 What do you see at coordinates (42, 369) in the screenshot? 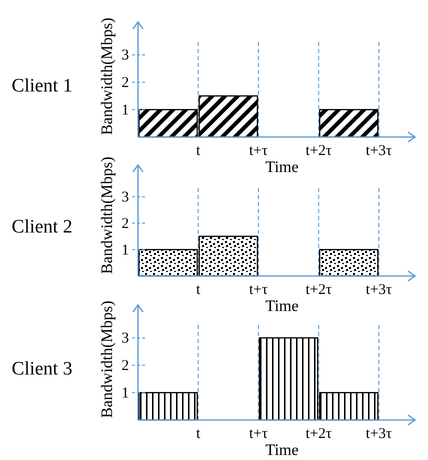
I see `text: Client 3` at bounding box center [42, 369].